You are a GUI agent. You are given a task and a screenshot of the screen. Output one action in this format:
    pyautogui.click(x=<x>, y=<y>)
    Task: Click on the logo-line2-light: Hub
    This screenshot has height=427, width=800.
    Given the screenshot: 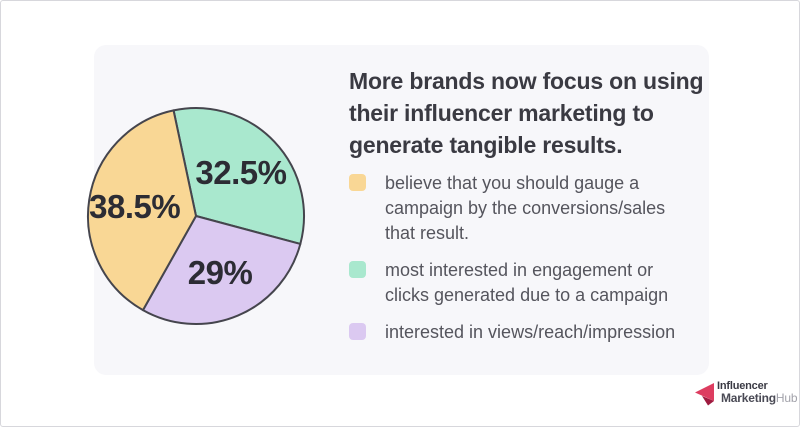 What is the action you would take?
    pyautogui.click(x=786, y=398)
    